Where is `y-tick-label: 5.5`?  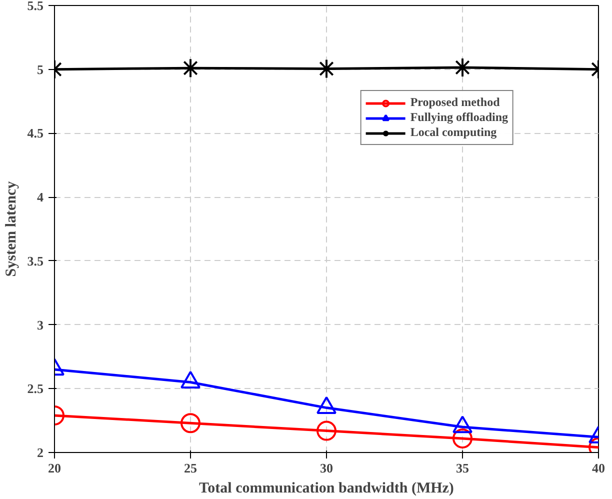
y-tick-label: 5.5 is located at coordinates (35, 6).